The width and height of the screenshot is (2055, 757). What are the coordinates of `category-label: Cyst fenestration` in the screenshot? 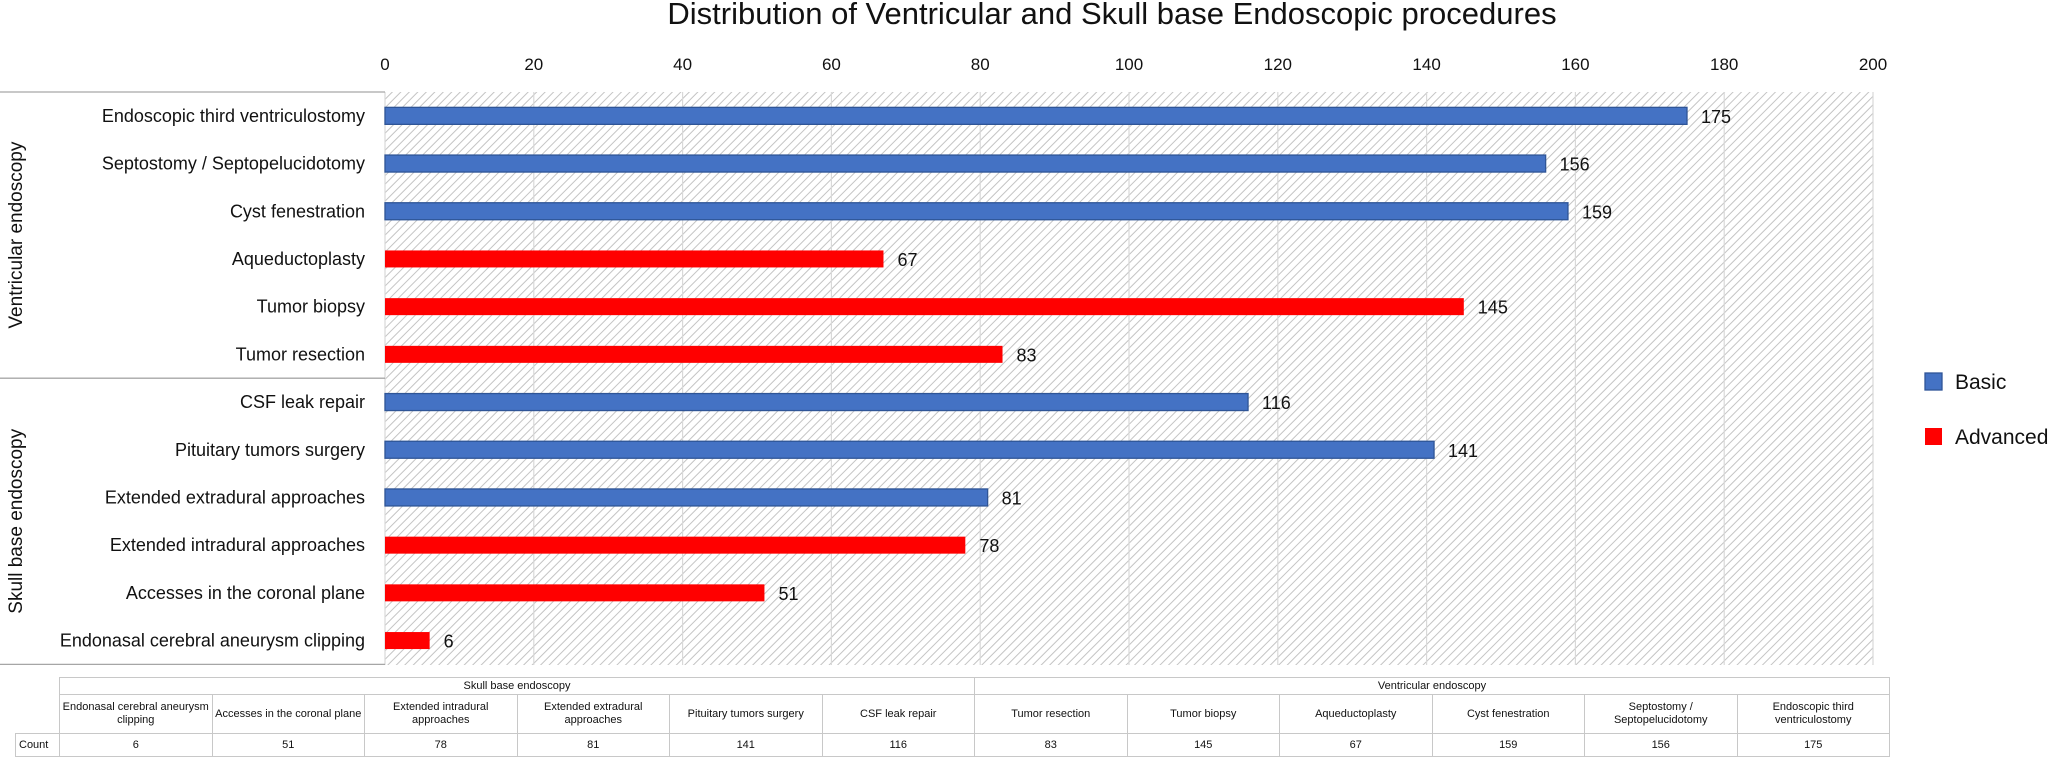 It's located at (297, 211).